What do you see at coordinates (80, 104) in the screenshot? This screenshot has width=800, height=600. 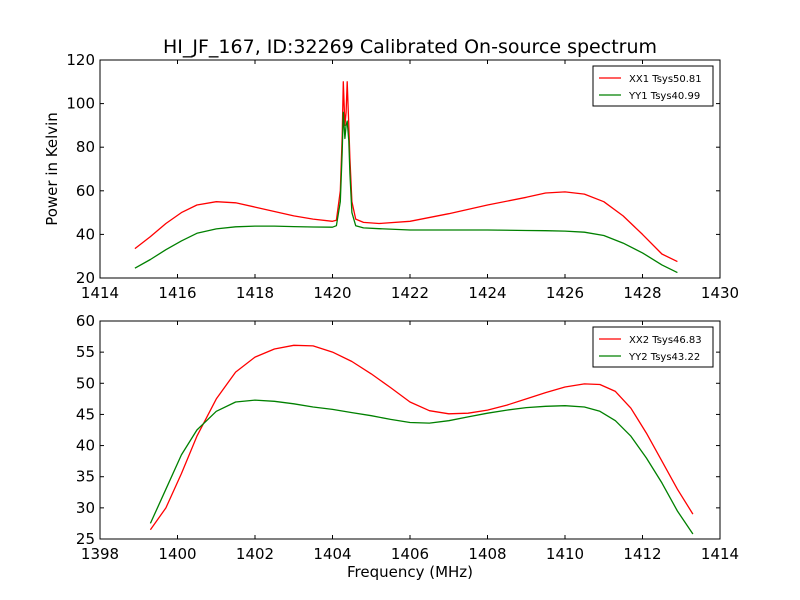 I see `y-tick-label: 100` at bounding box center [80, 104].